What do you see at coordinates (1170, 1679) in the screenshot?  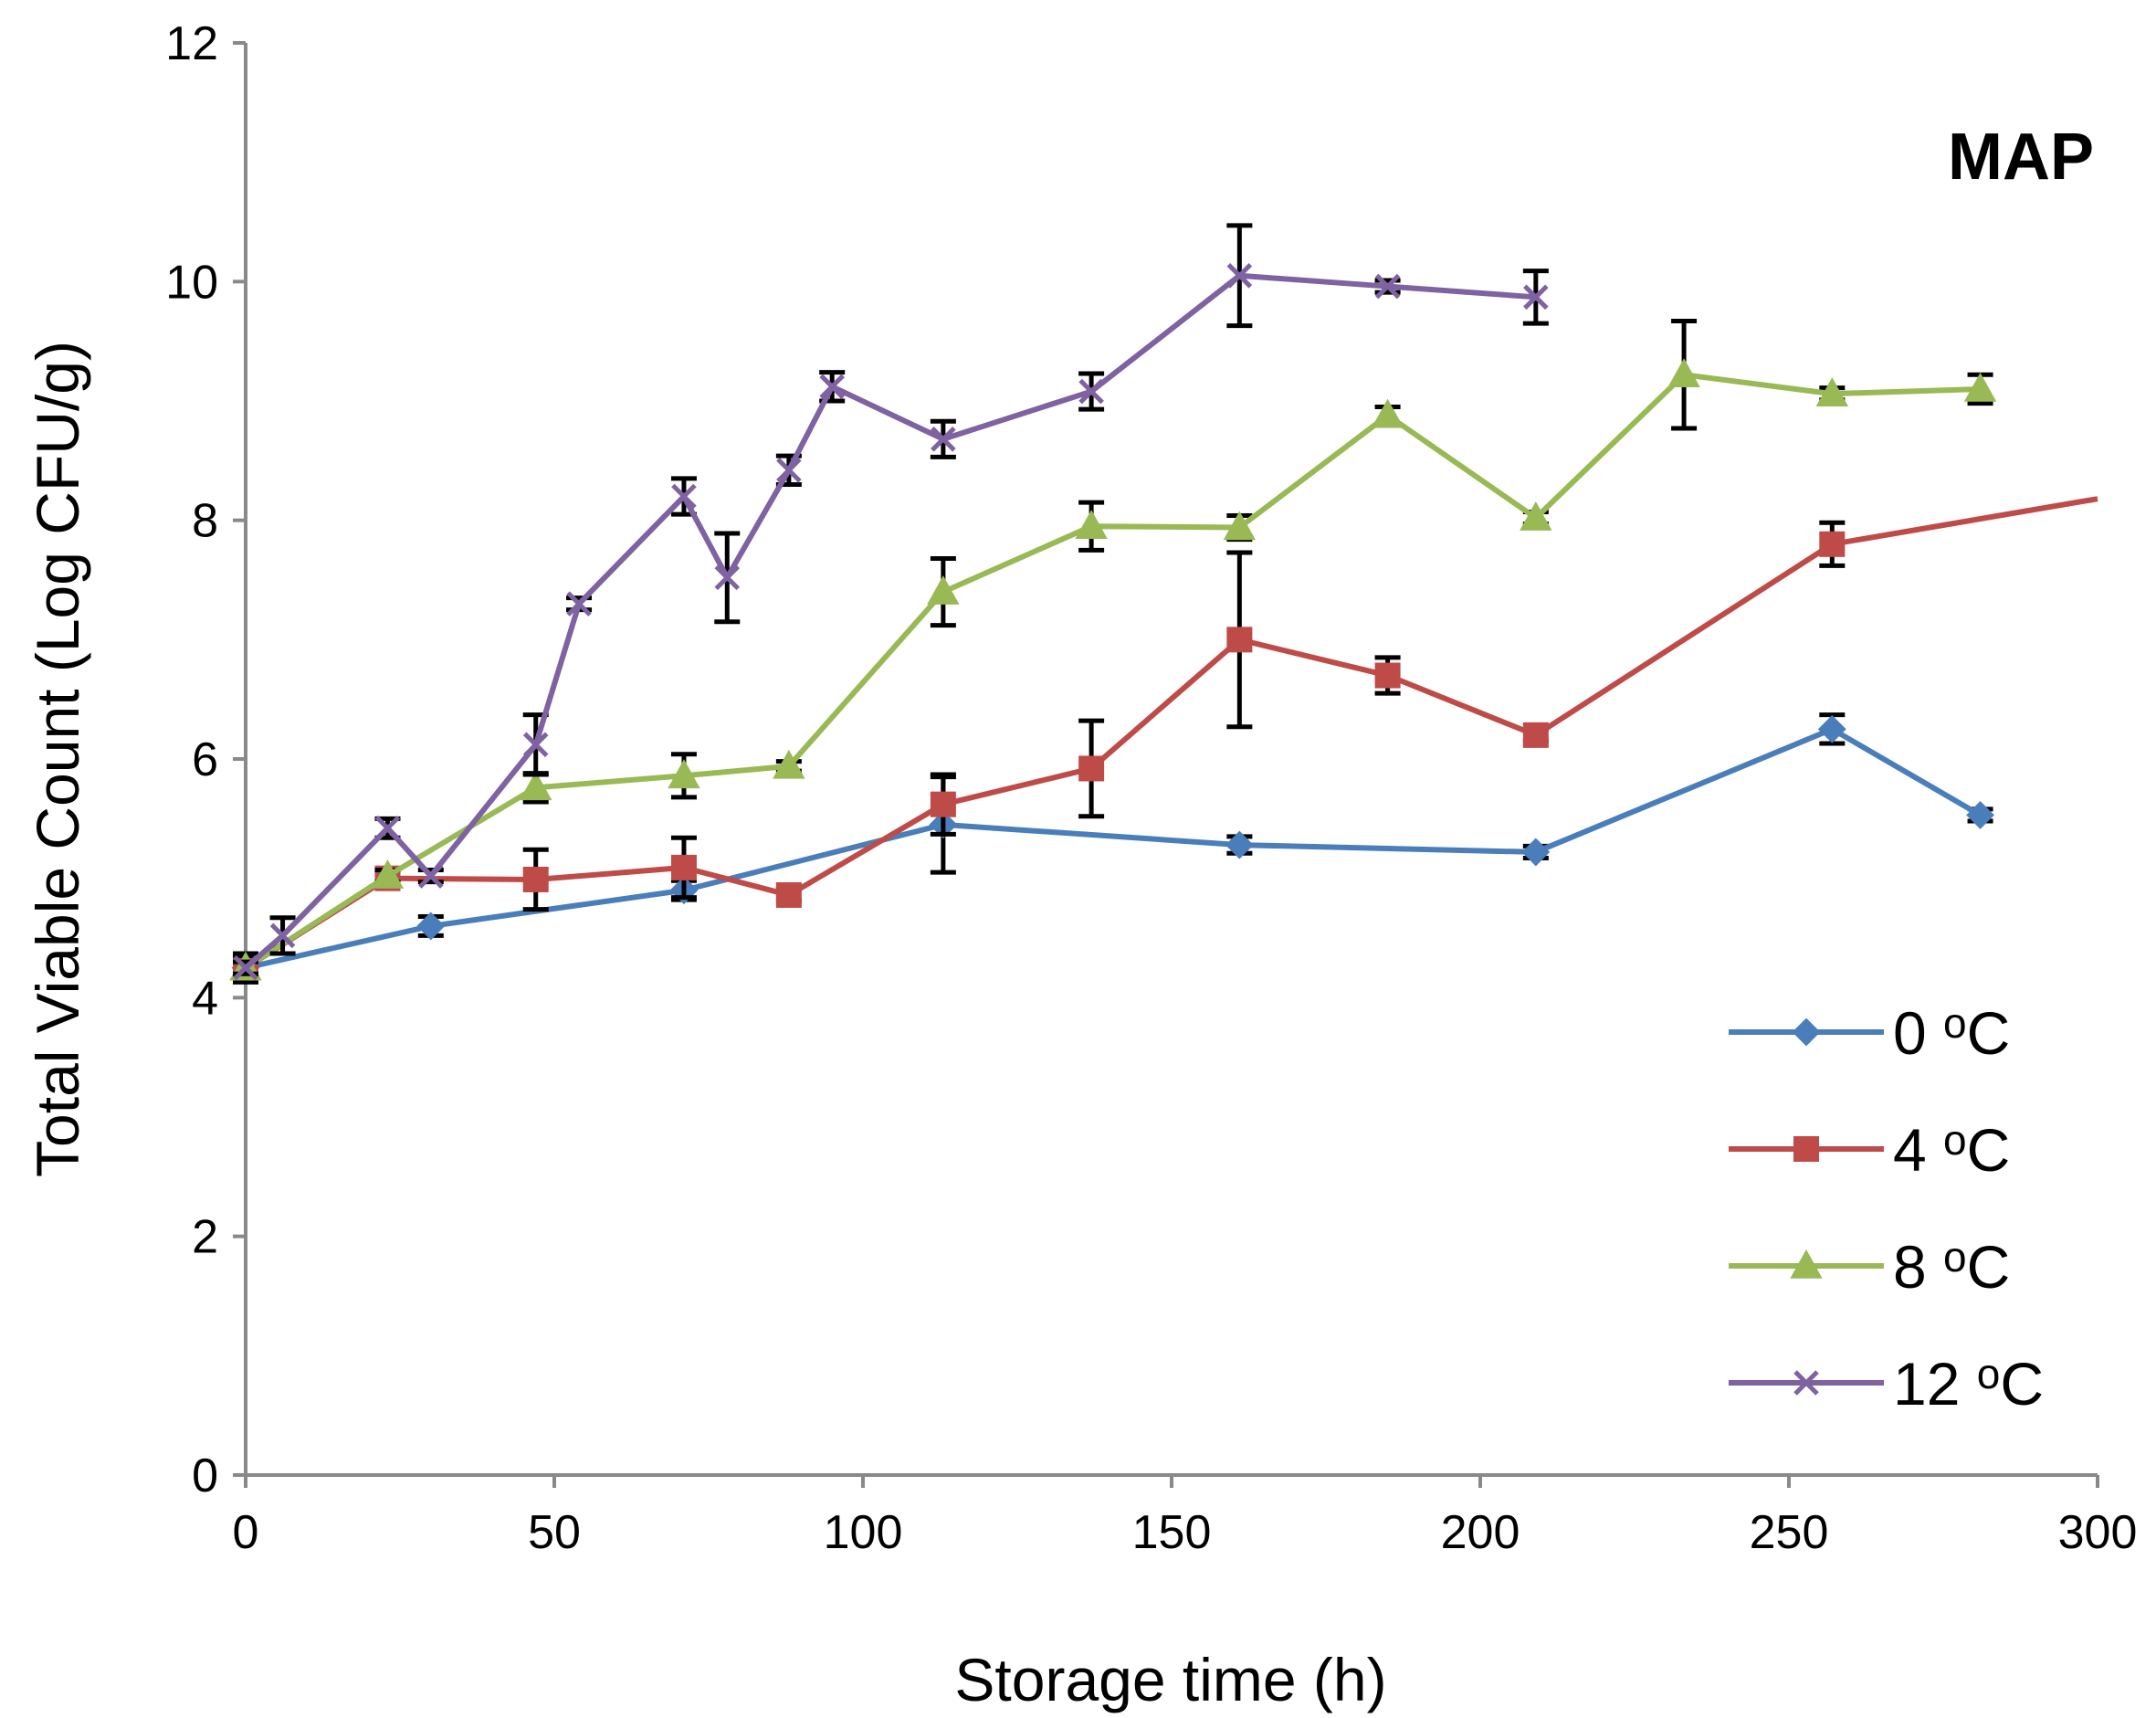 I see `x-axis-title: Storage time (h)` at bounding box center [1170, 1679].